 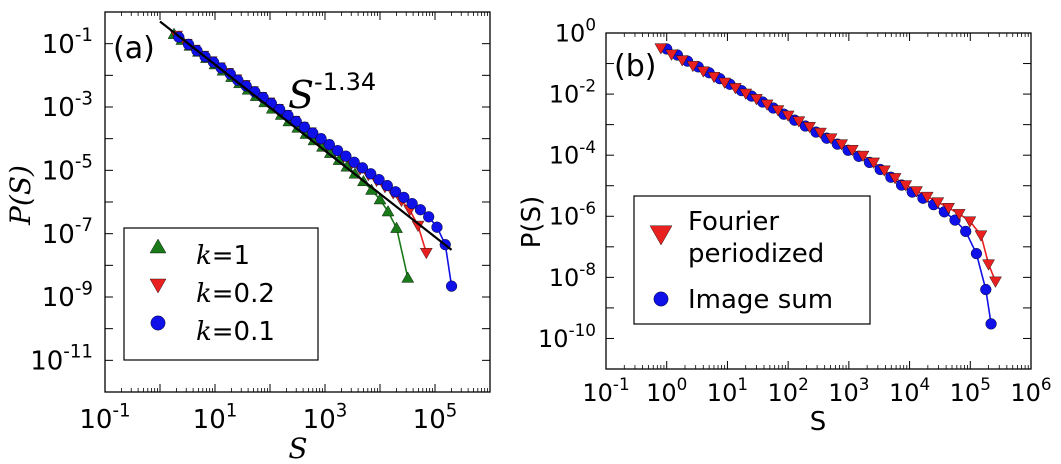 What do you see at coordinates (909, 390) in the screenshot?
I see `x-tick-label: 10⁴` at bounding box center [909, 390].